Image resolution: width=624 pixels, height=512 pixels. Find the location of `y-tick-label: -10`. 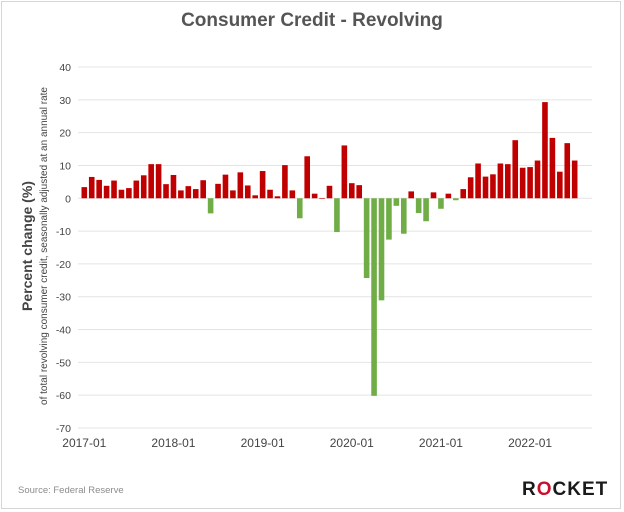

y-tick-label: -10 is located at coordinates (63, 232).